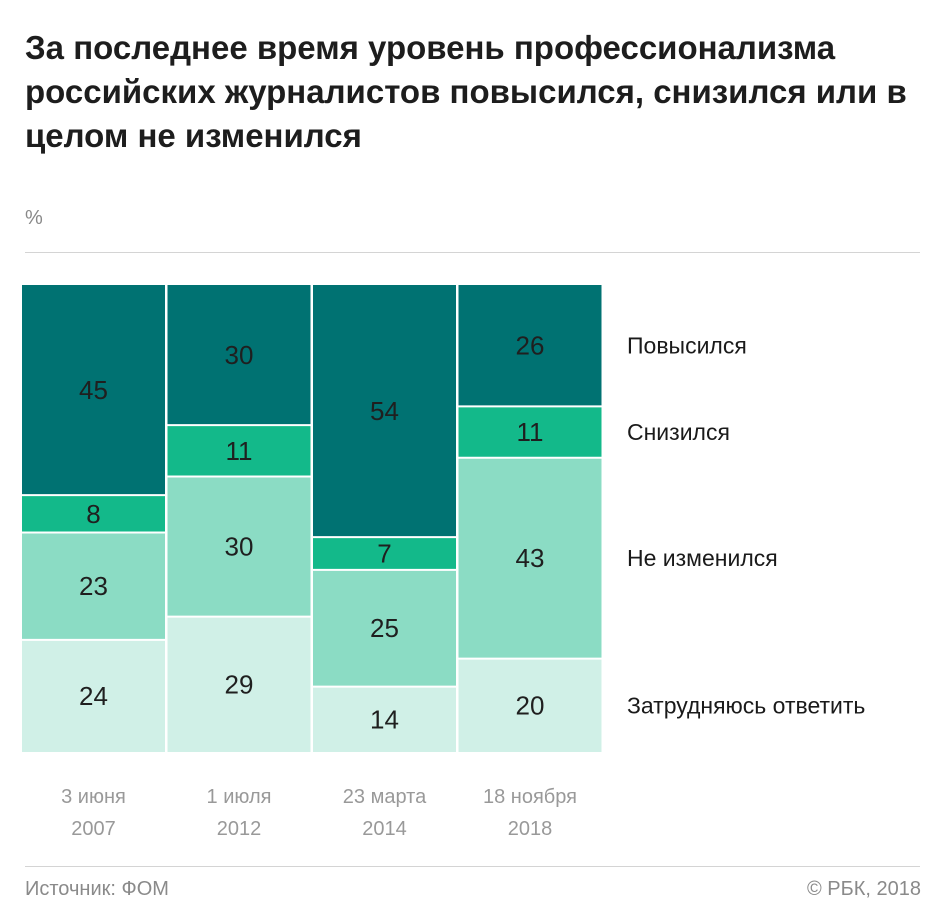  Describe the element at coordinates (687, 346) in the screenshot. I see `legend-label: Повысился` at that location.